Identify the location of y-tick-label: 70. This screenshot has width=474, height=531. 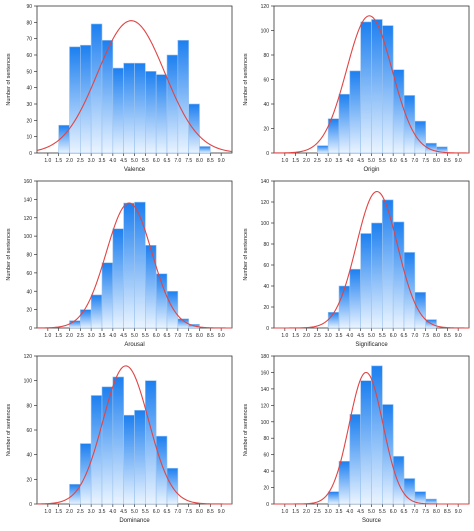
(29, 40).